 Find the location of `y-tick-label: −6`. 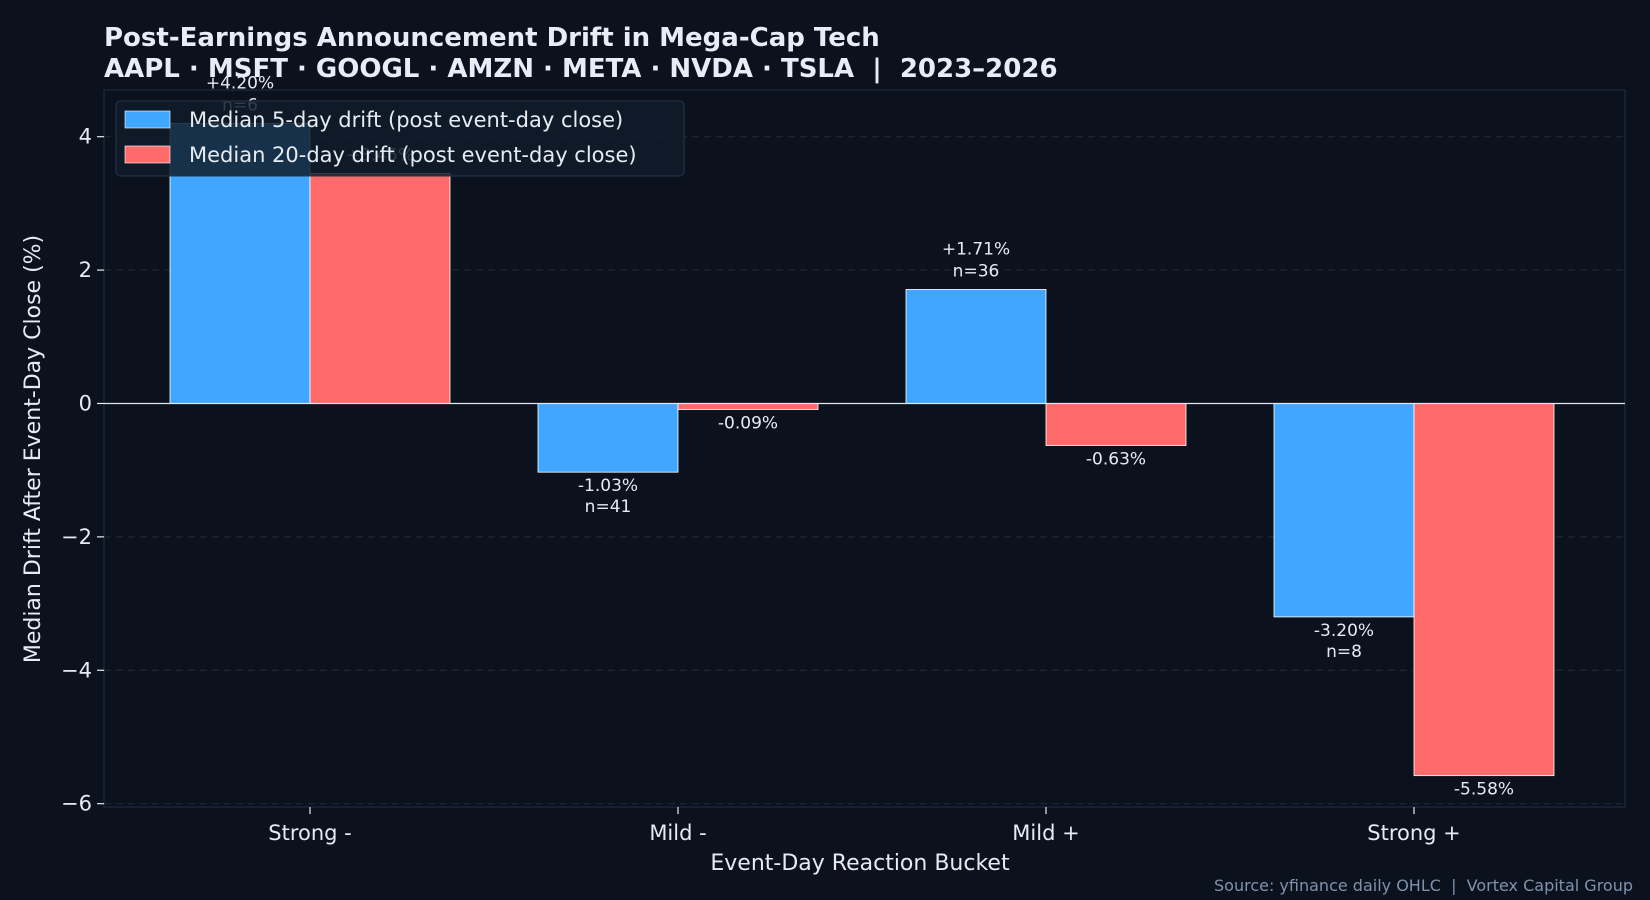

y-tick-label: −6 is located at coordinates (76, 804).